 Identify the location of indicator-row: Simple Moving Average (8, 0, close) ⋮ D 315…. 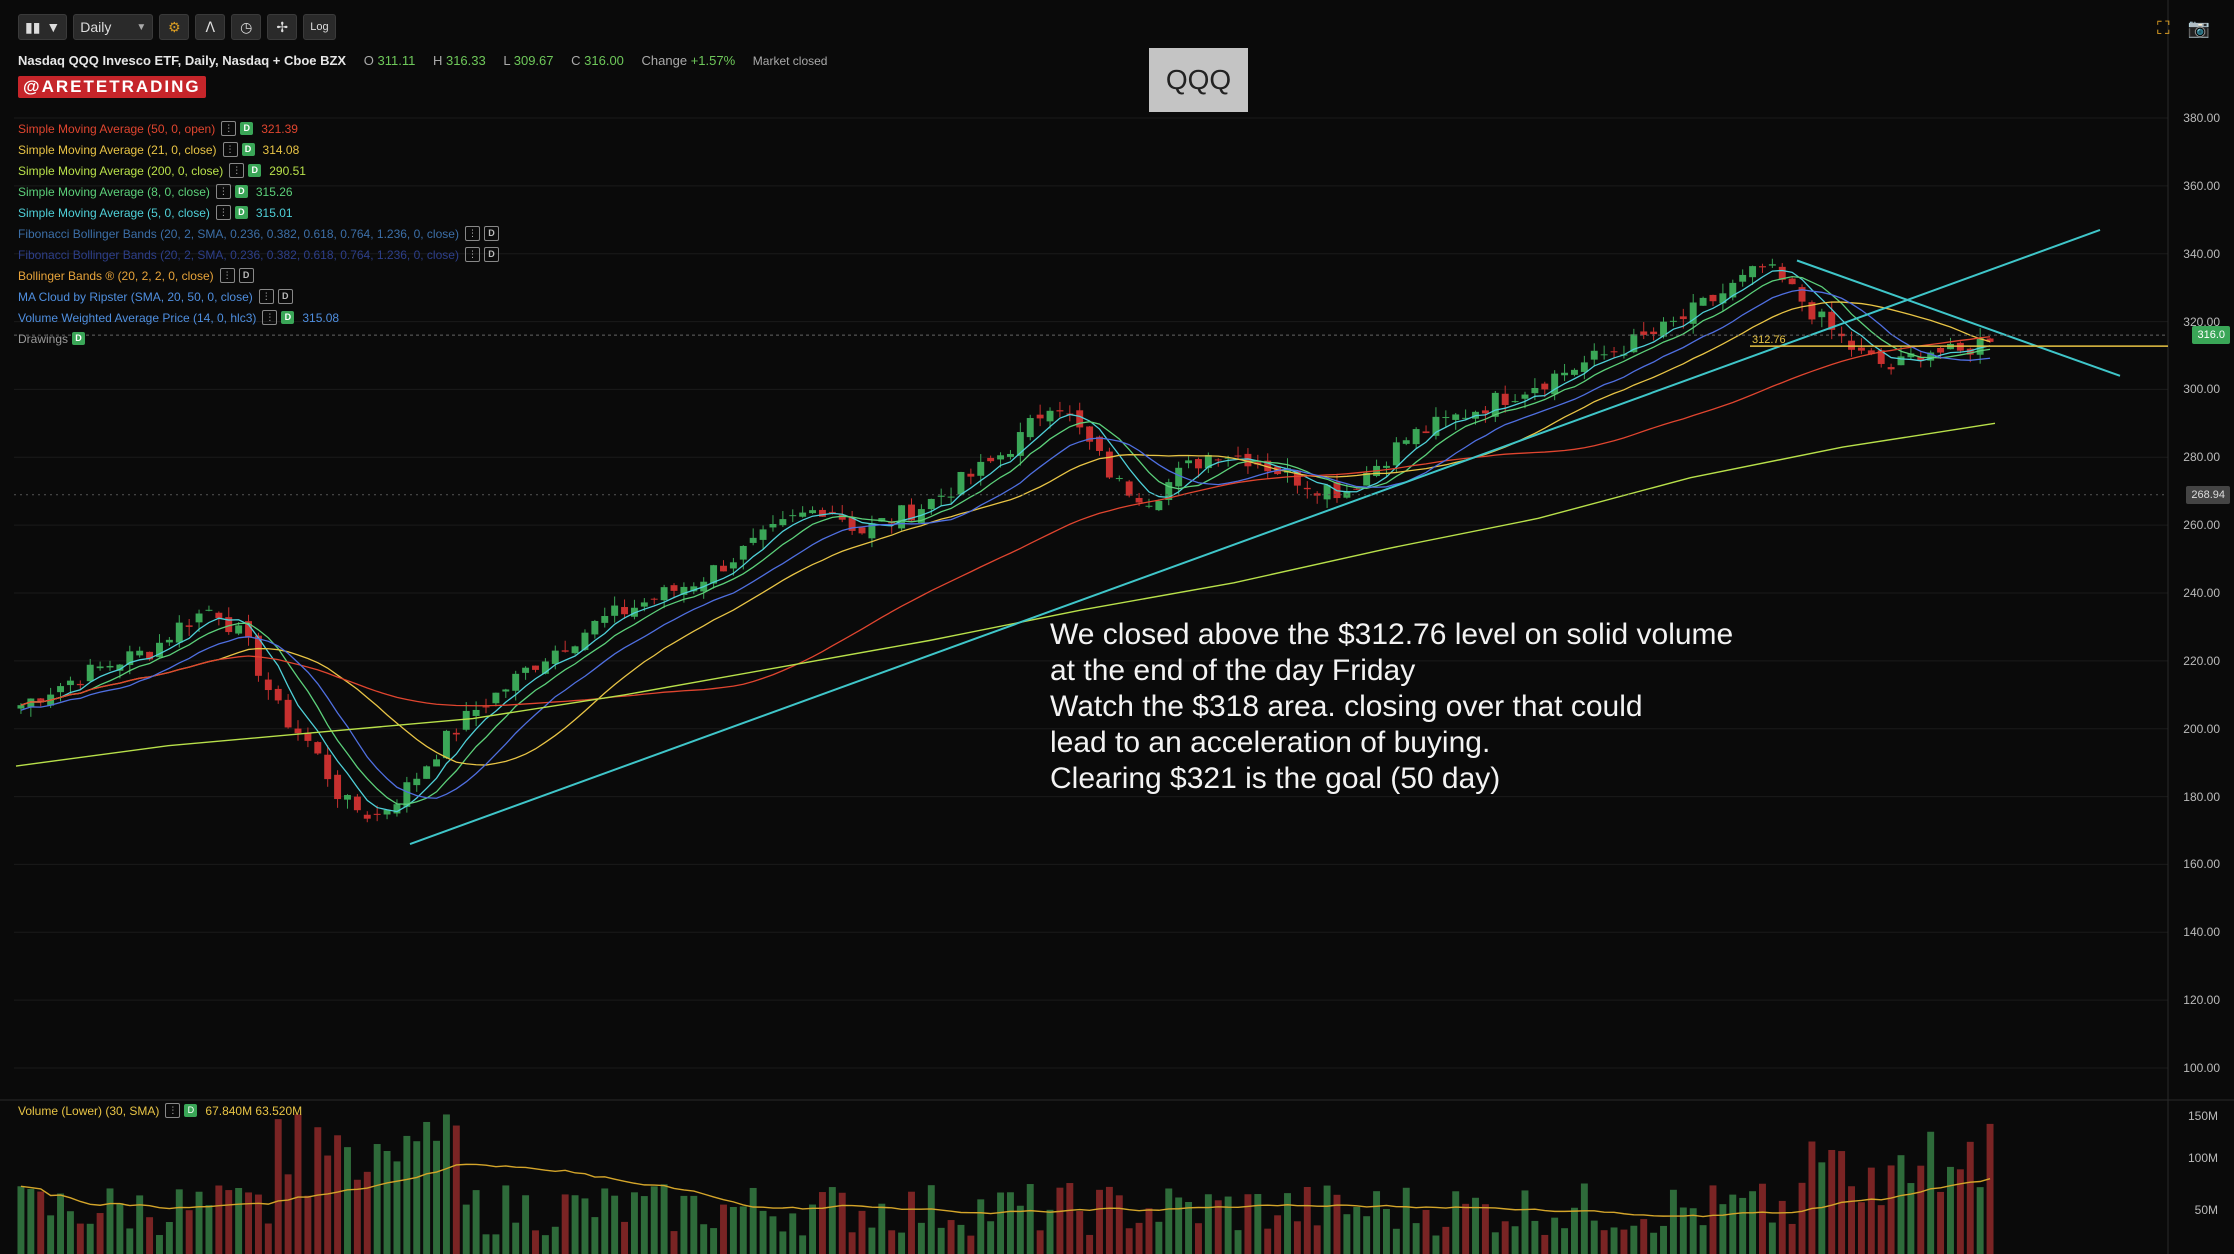
(258, 191).